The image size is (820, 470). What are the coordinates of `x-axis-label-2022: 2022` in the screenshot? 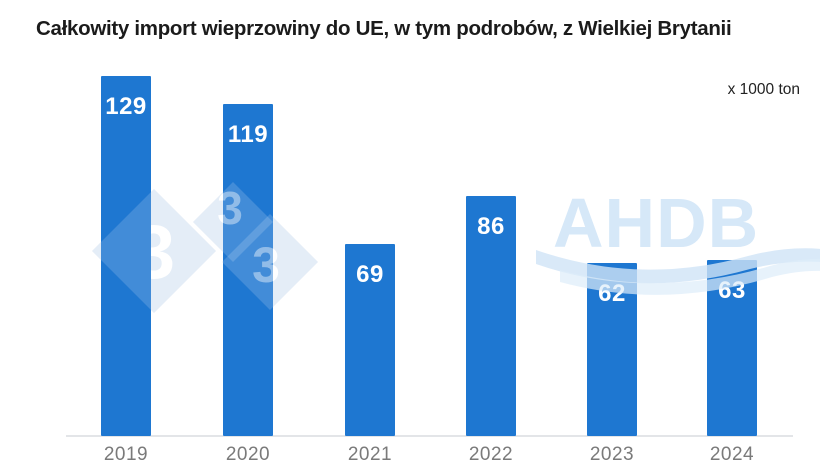 It's located at (491, 454).